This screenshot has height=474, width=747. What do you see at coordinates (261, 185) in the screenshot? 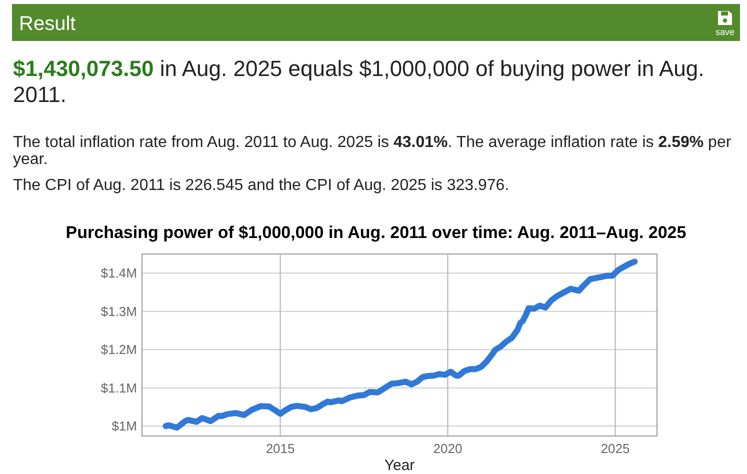
I see `text: The CPI of Aug. 2011 is 226.545 and the CPI of Aug. 2025 is 323.976.` at bounding box center [261, 185].